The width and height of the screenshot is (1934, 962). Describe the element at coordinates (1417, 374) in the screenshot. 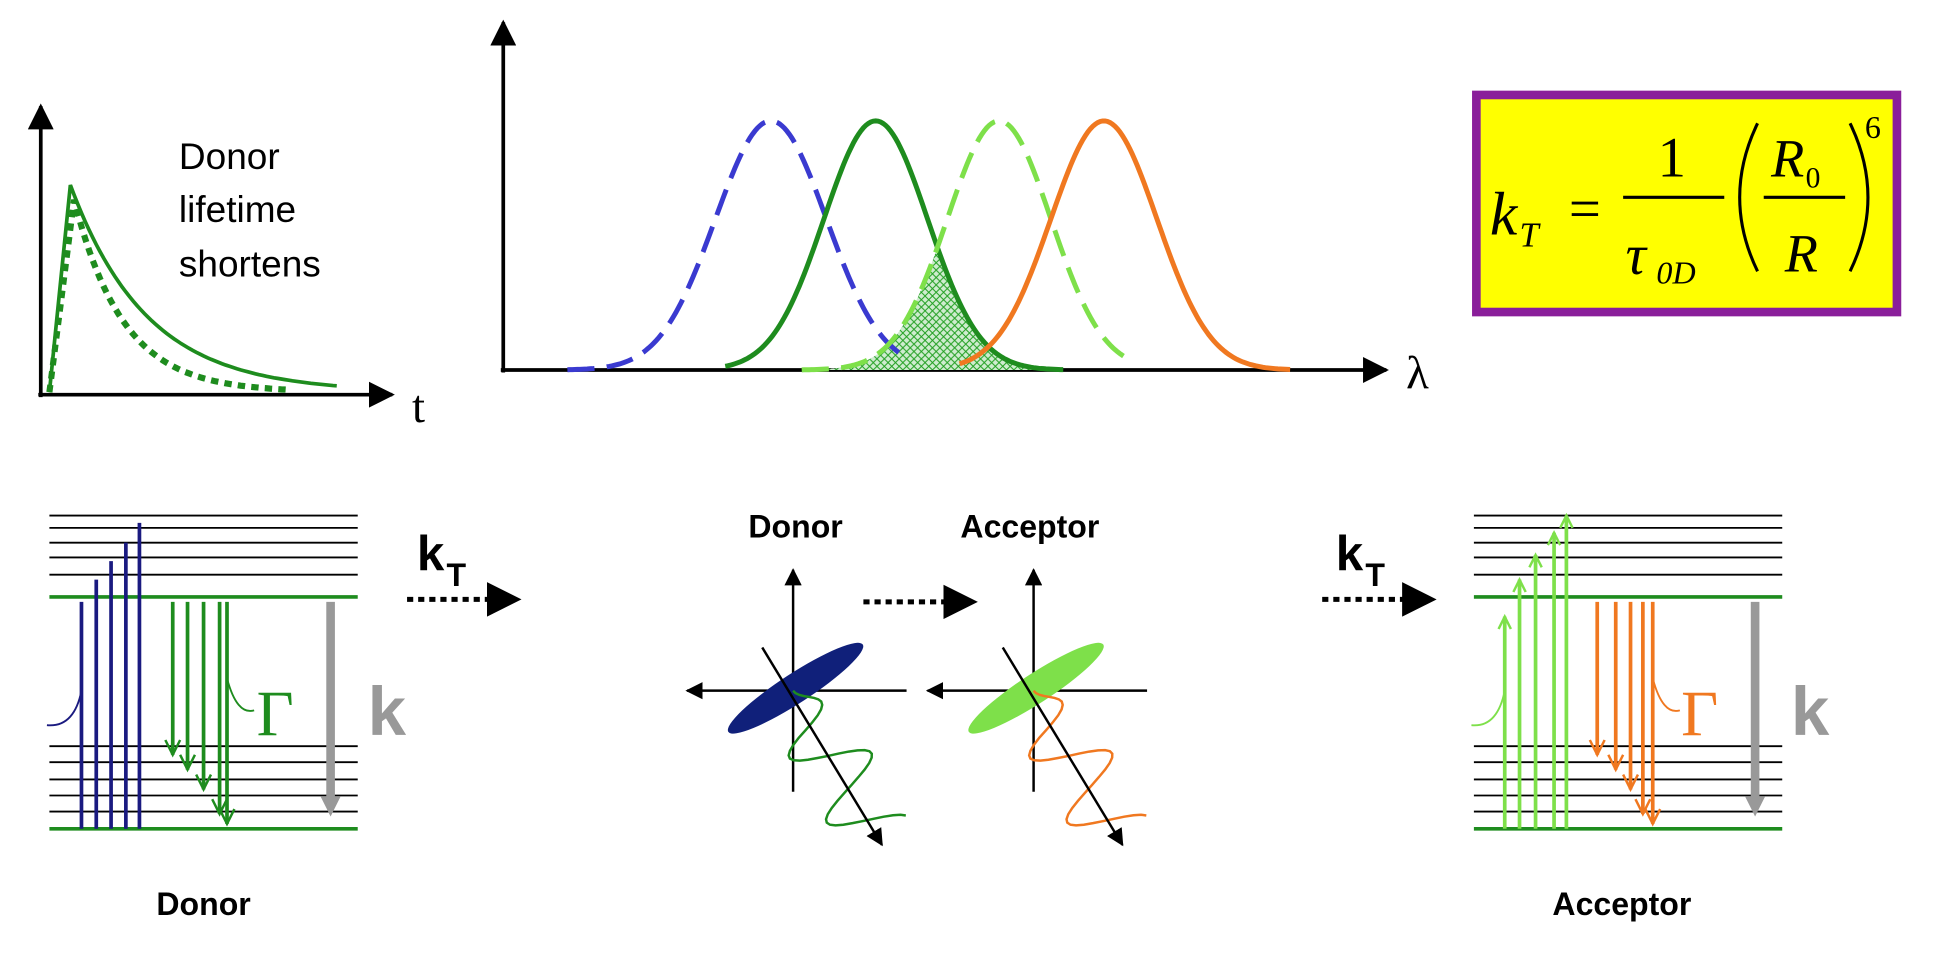

I see `axis-label: λ` at that location.